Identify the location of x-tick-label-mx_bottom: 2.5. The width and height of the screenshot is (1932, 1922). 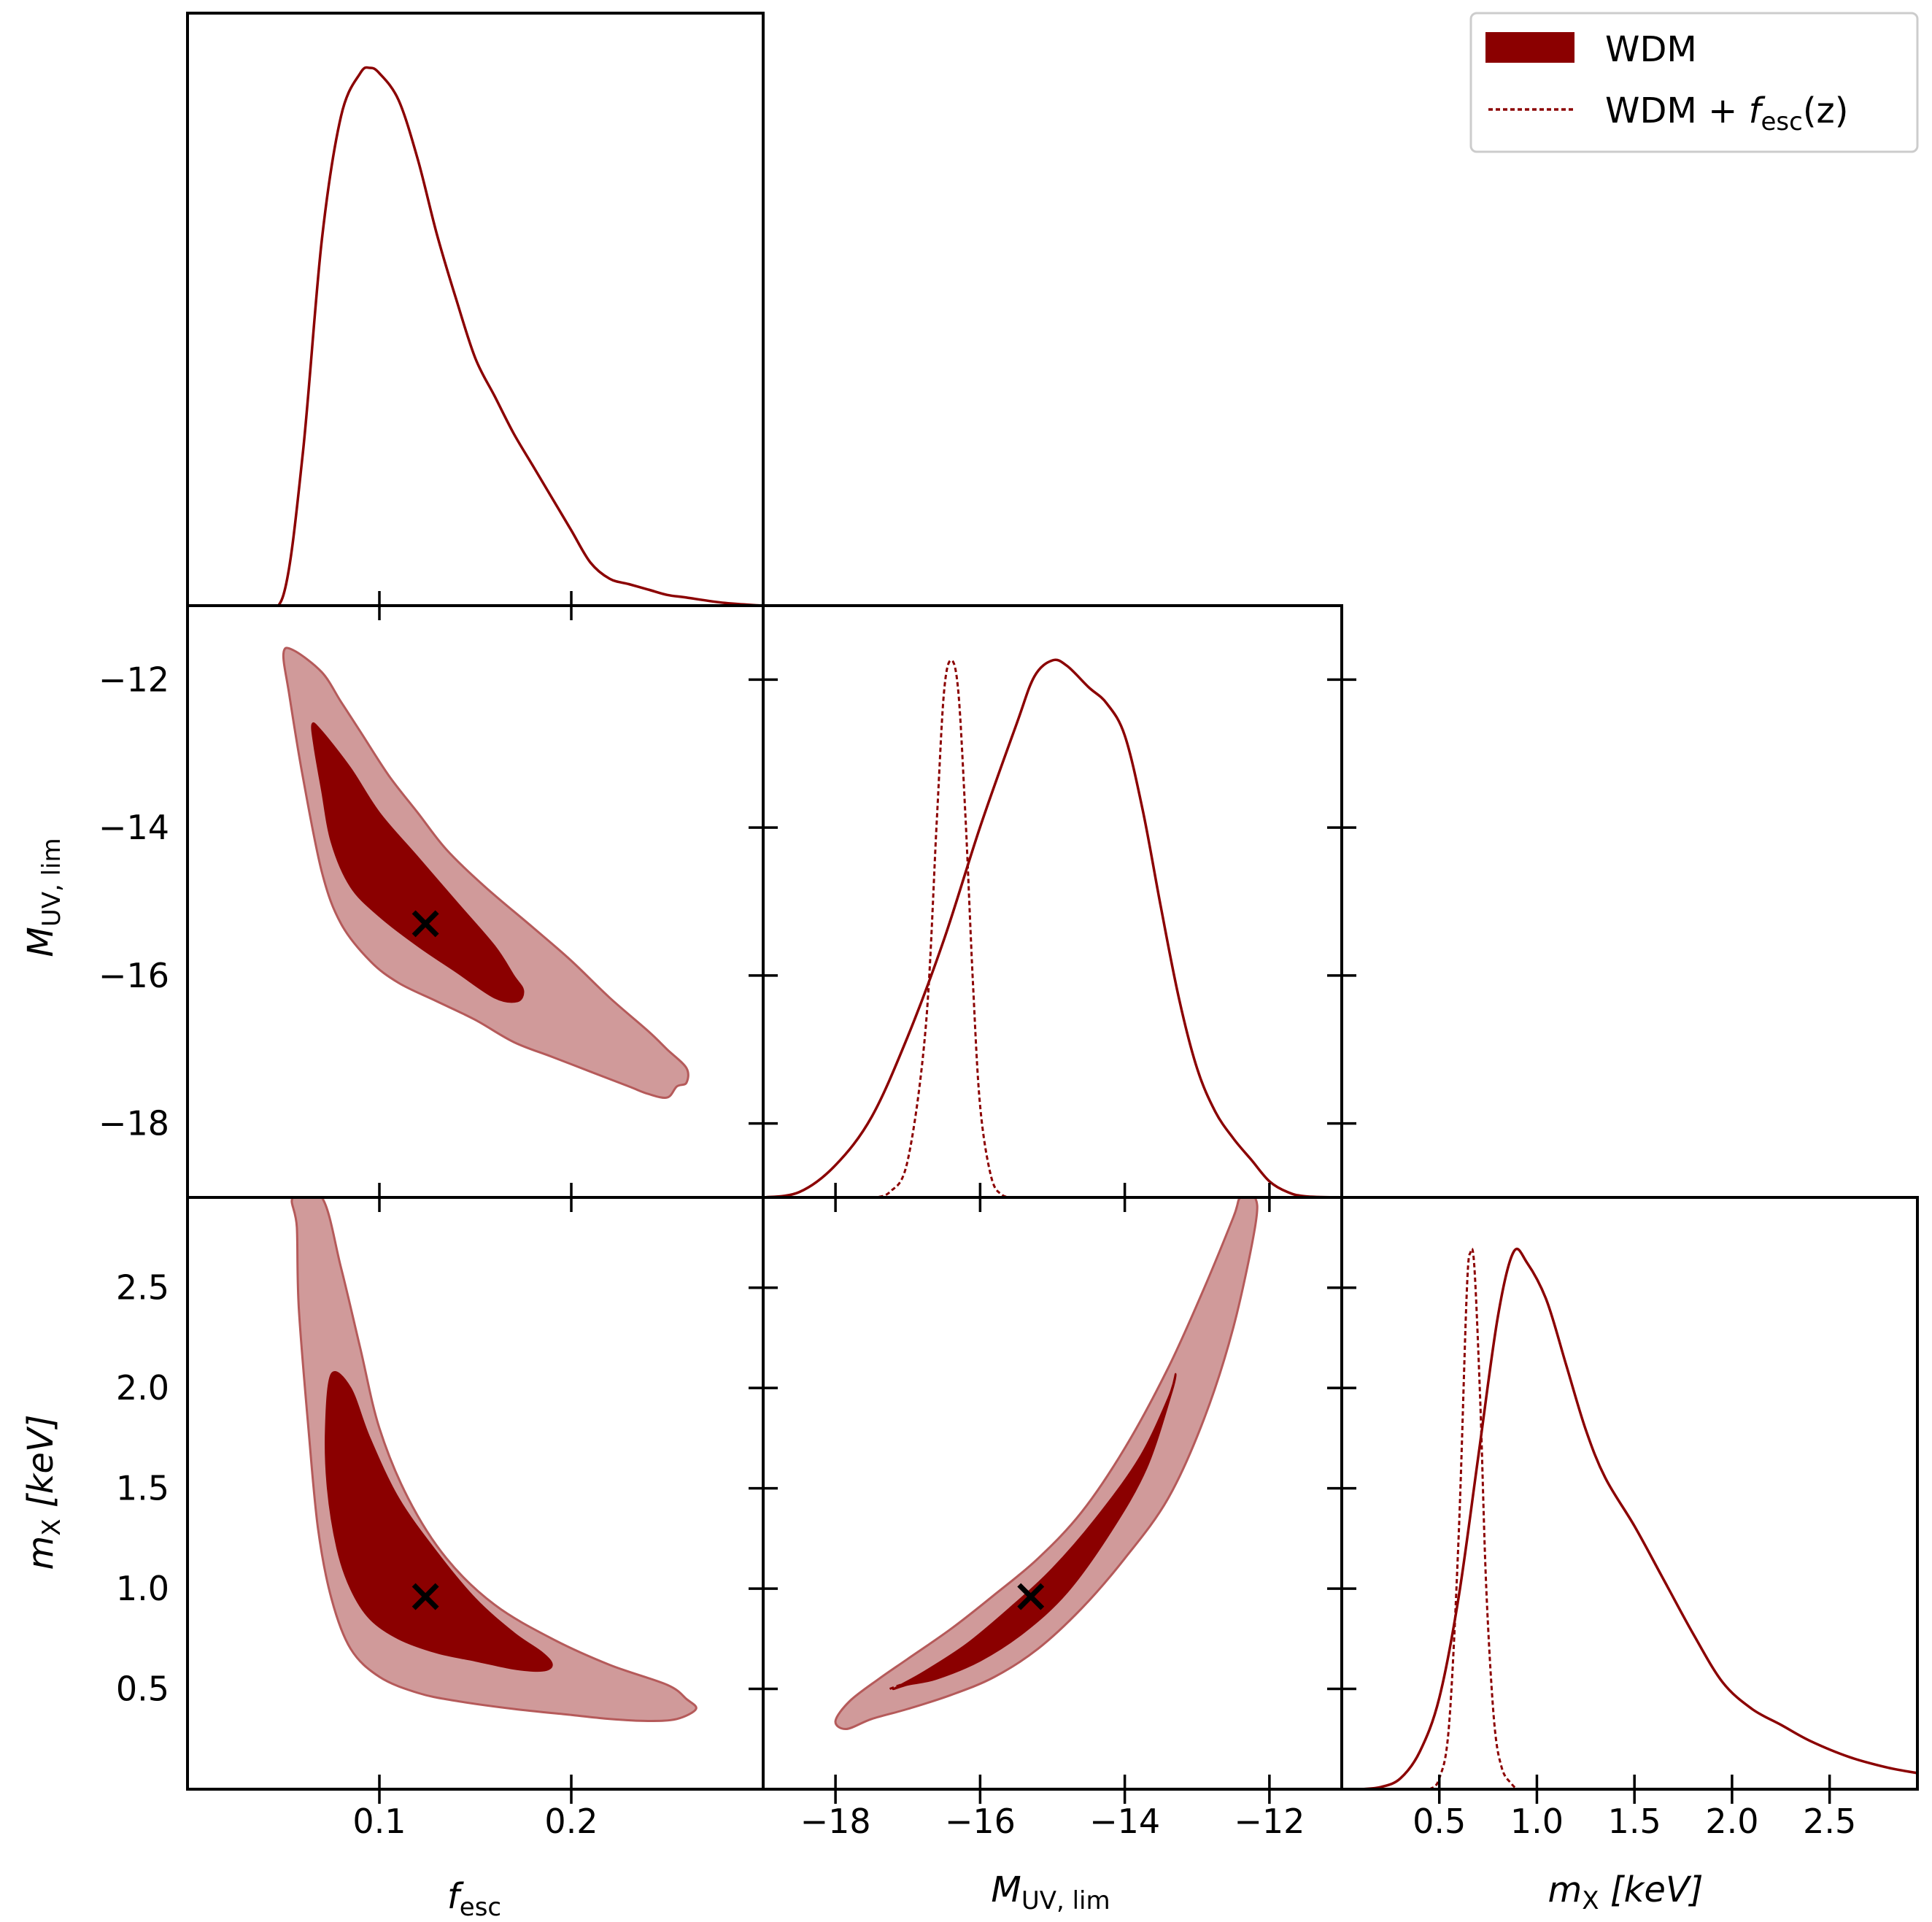
(1829, 1821).